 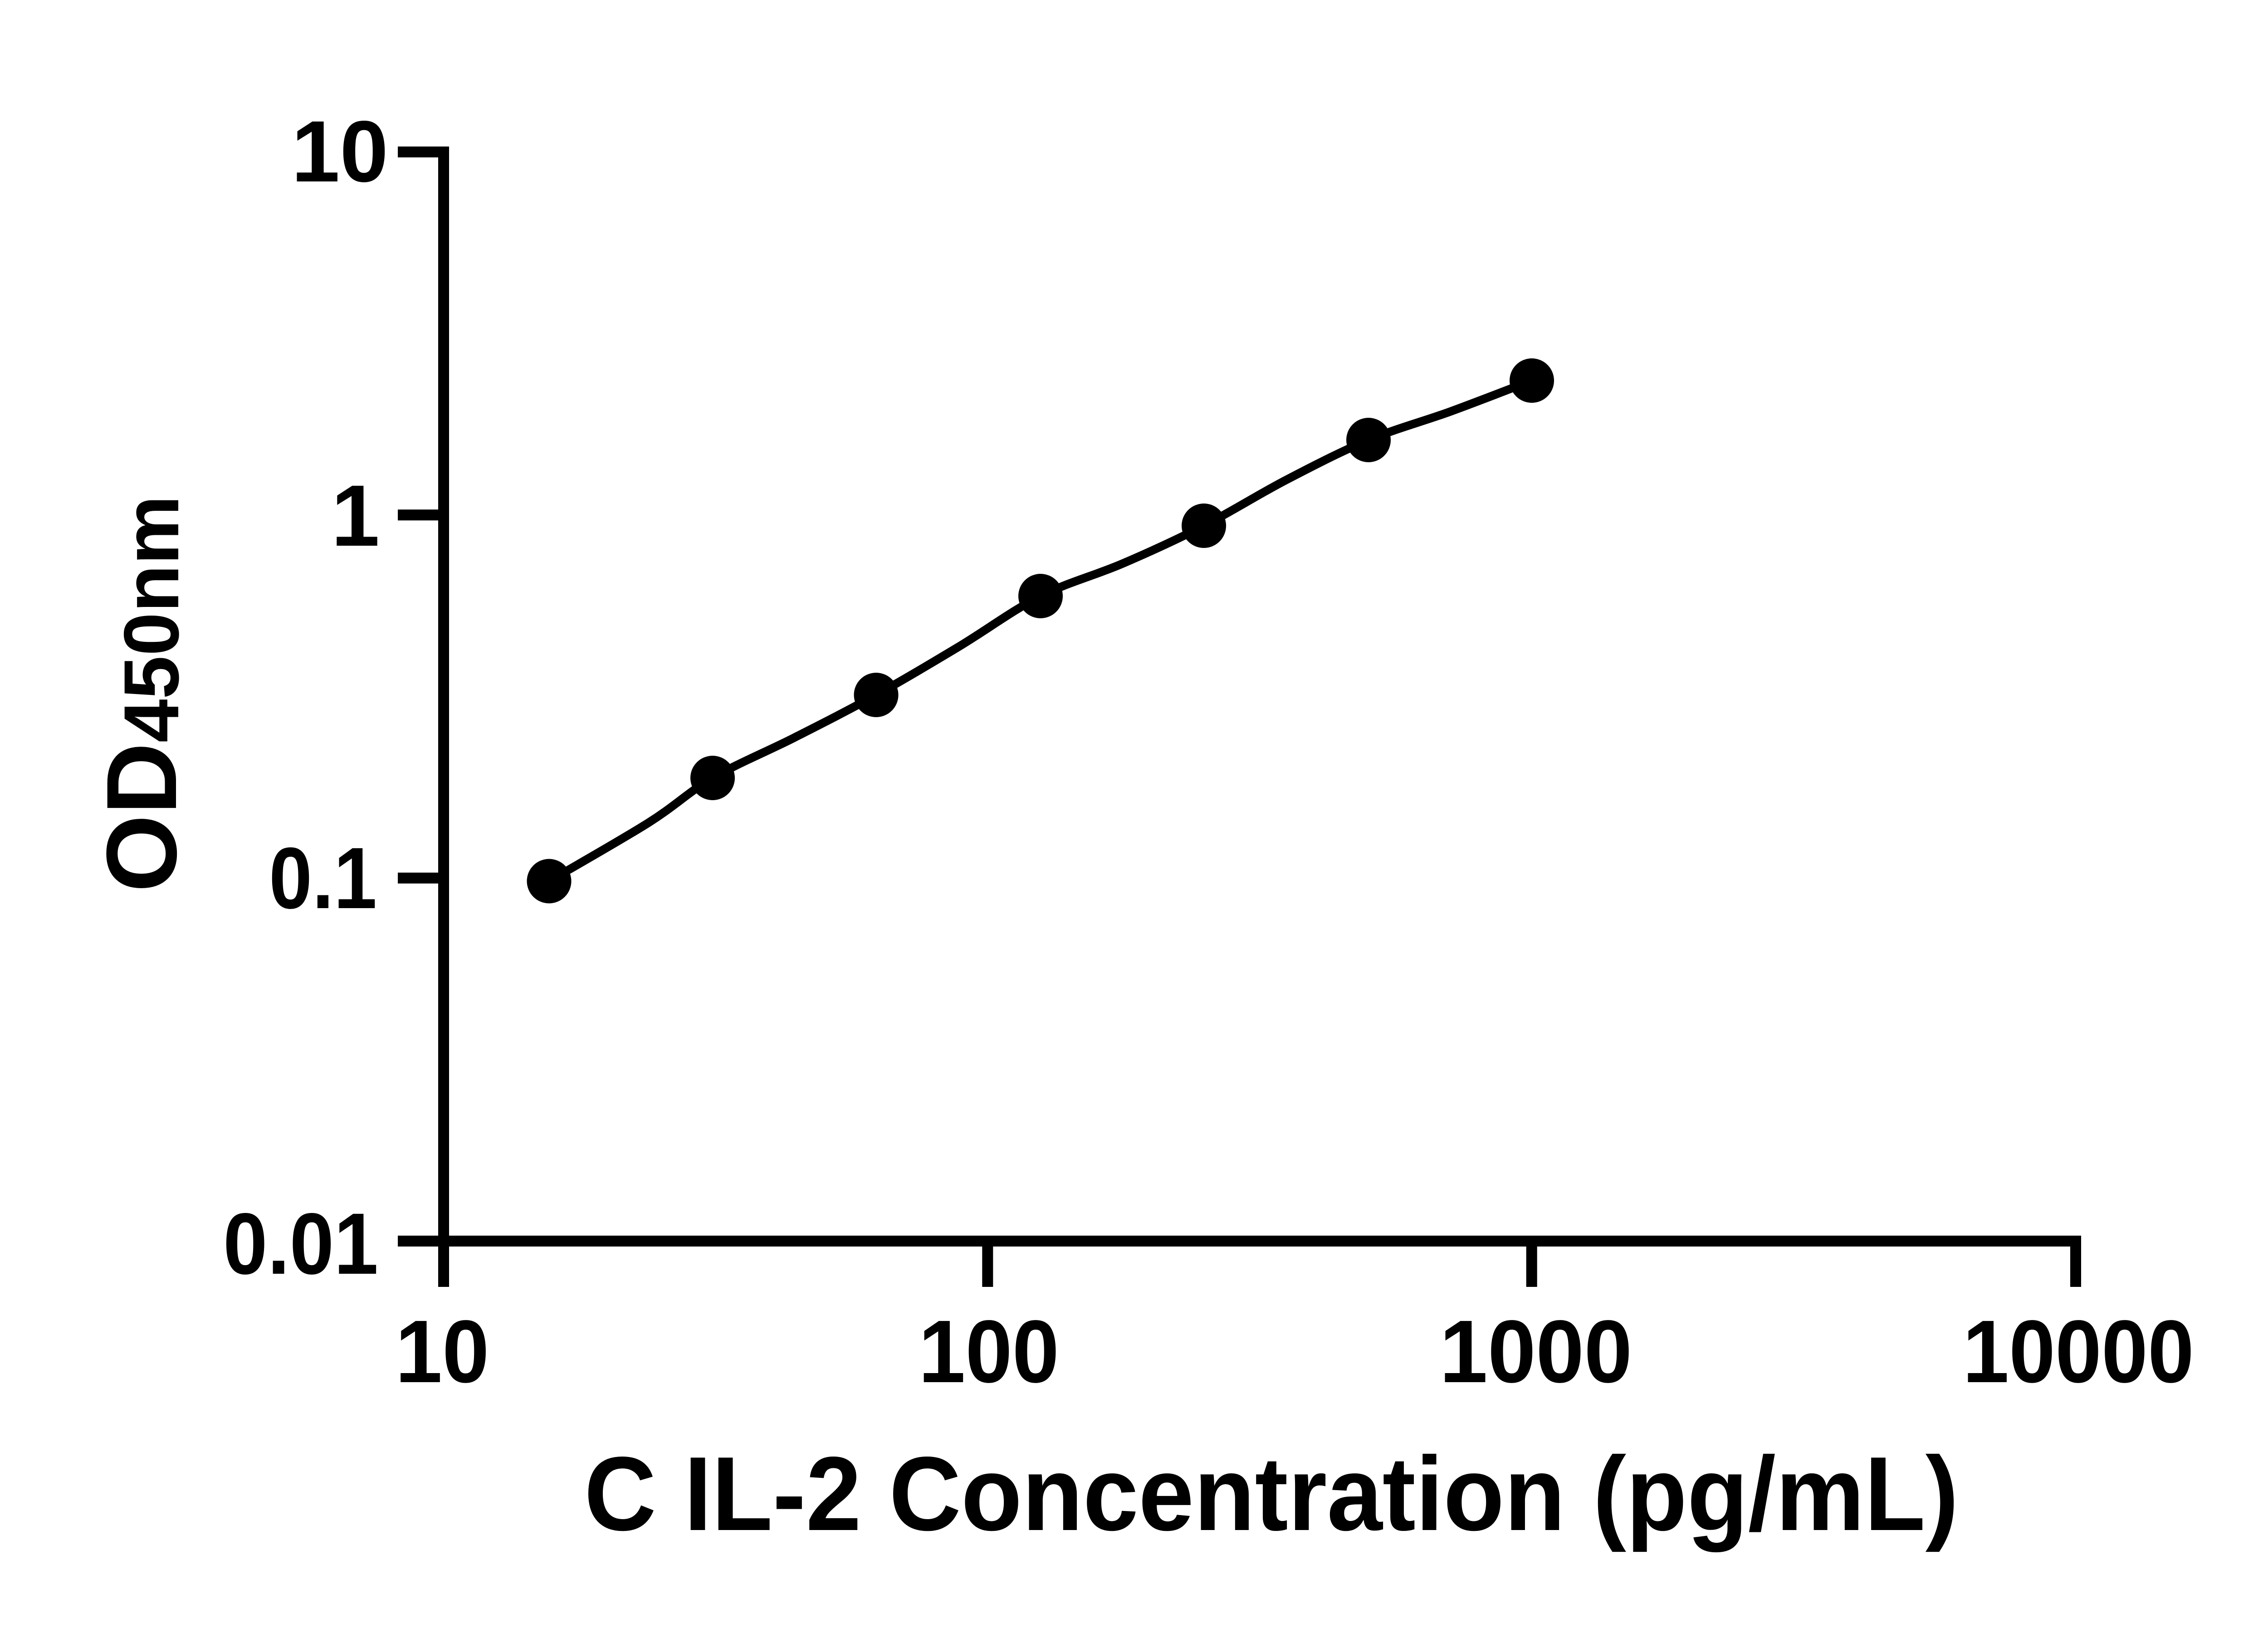 What do you see at coordinates (356, 515) in the screenshot?
I see `svg-text: 1` at bounding box center [356, 515].